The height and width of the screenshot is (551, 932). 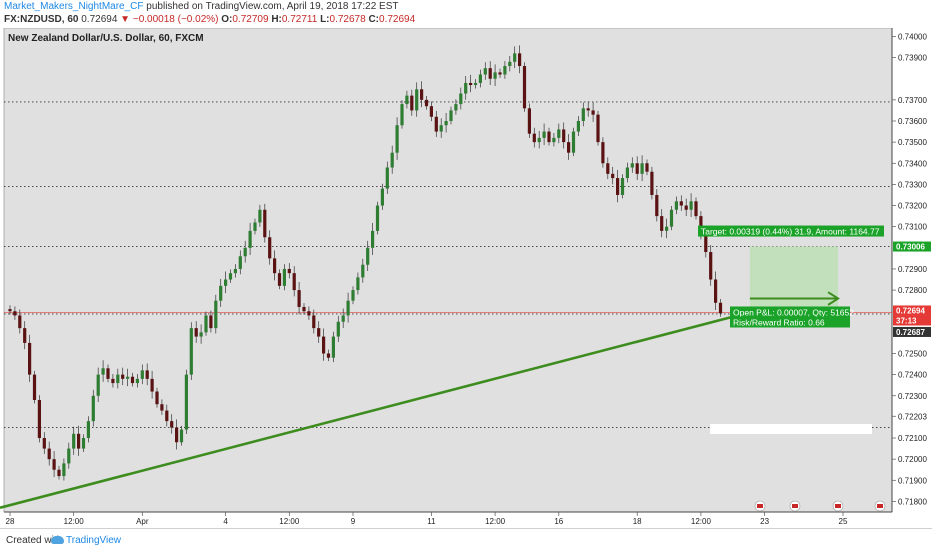 What do you see at coordinates (94, 540) in the screenshot?
I see `tradingview-link: TradingView` at bounding box center [94, 540].